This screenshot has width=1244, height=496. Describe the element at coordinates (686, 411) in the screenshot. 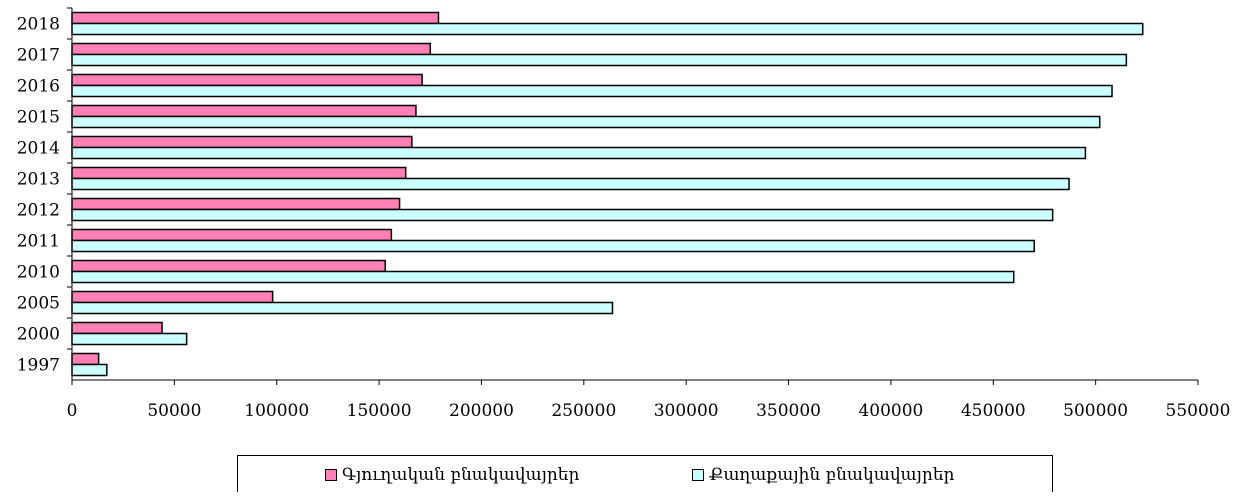

I see `x-tick-label: 300000` at that location.